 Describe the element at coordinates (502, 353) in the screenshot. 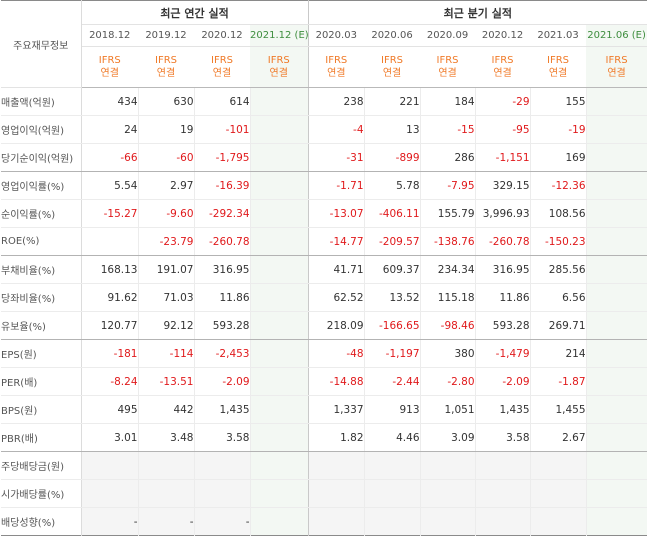

I see `value-cell: -1,479` at that location.